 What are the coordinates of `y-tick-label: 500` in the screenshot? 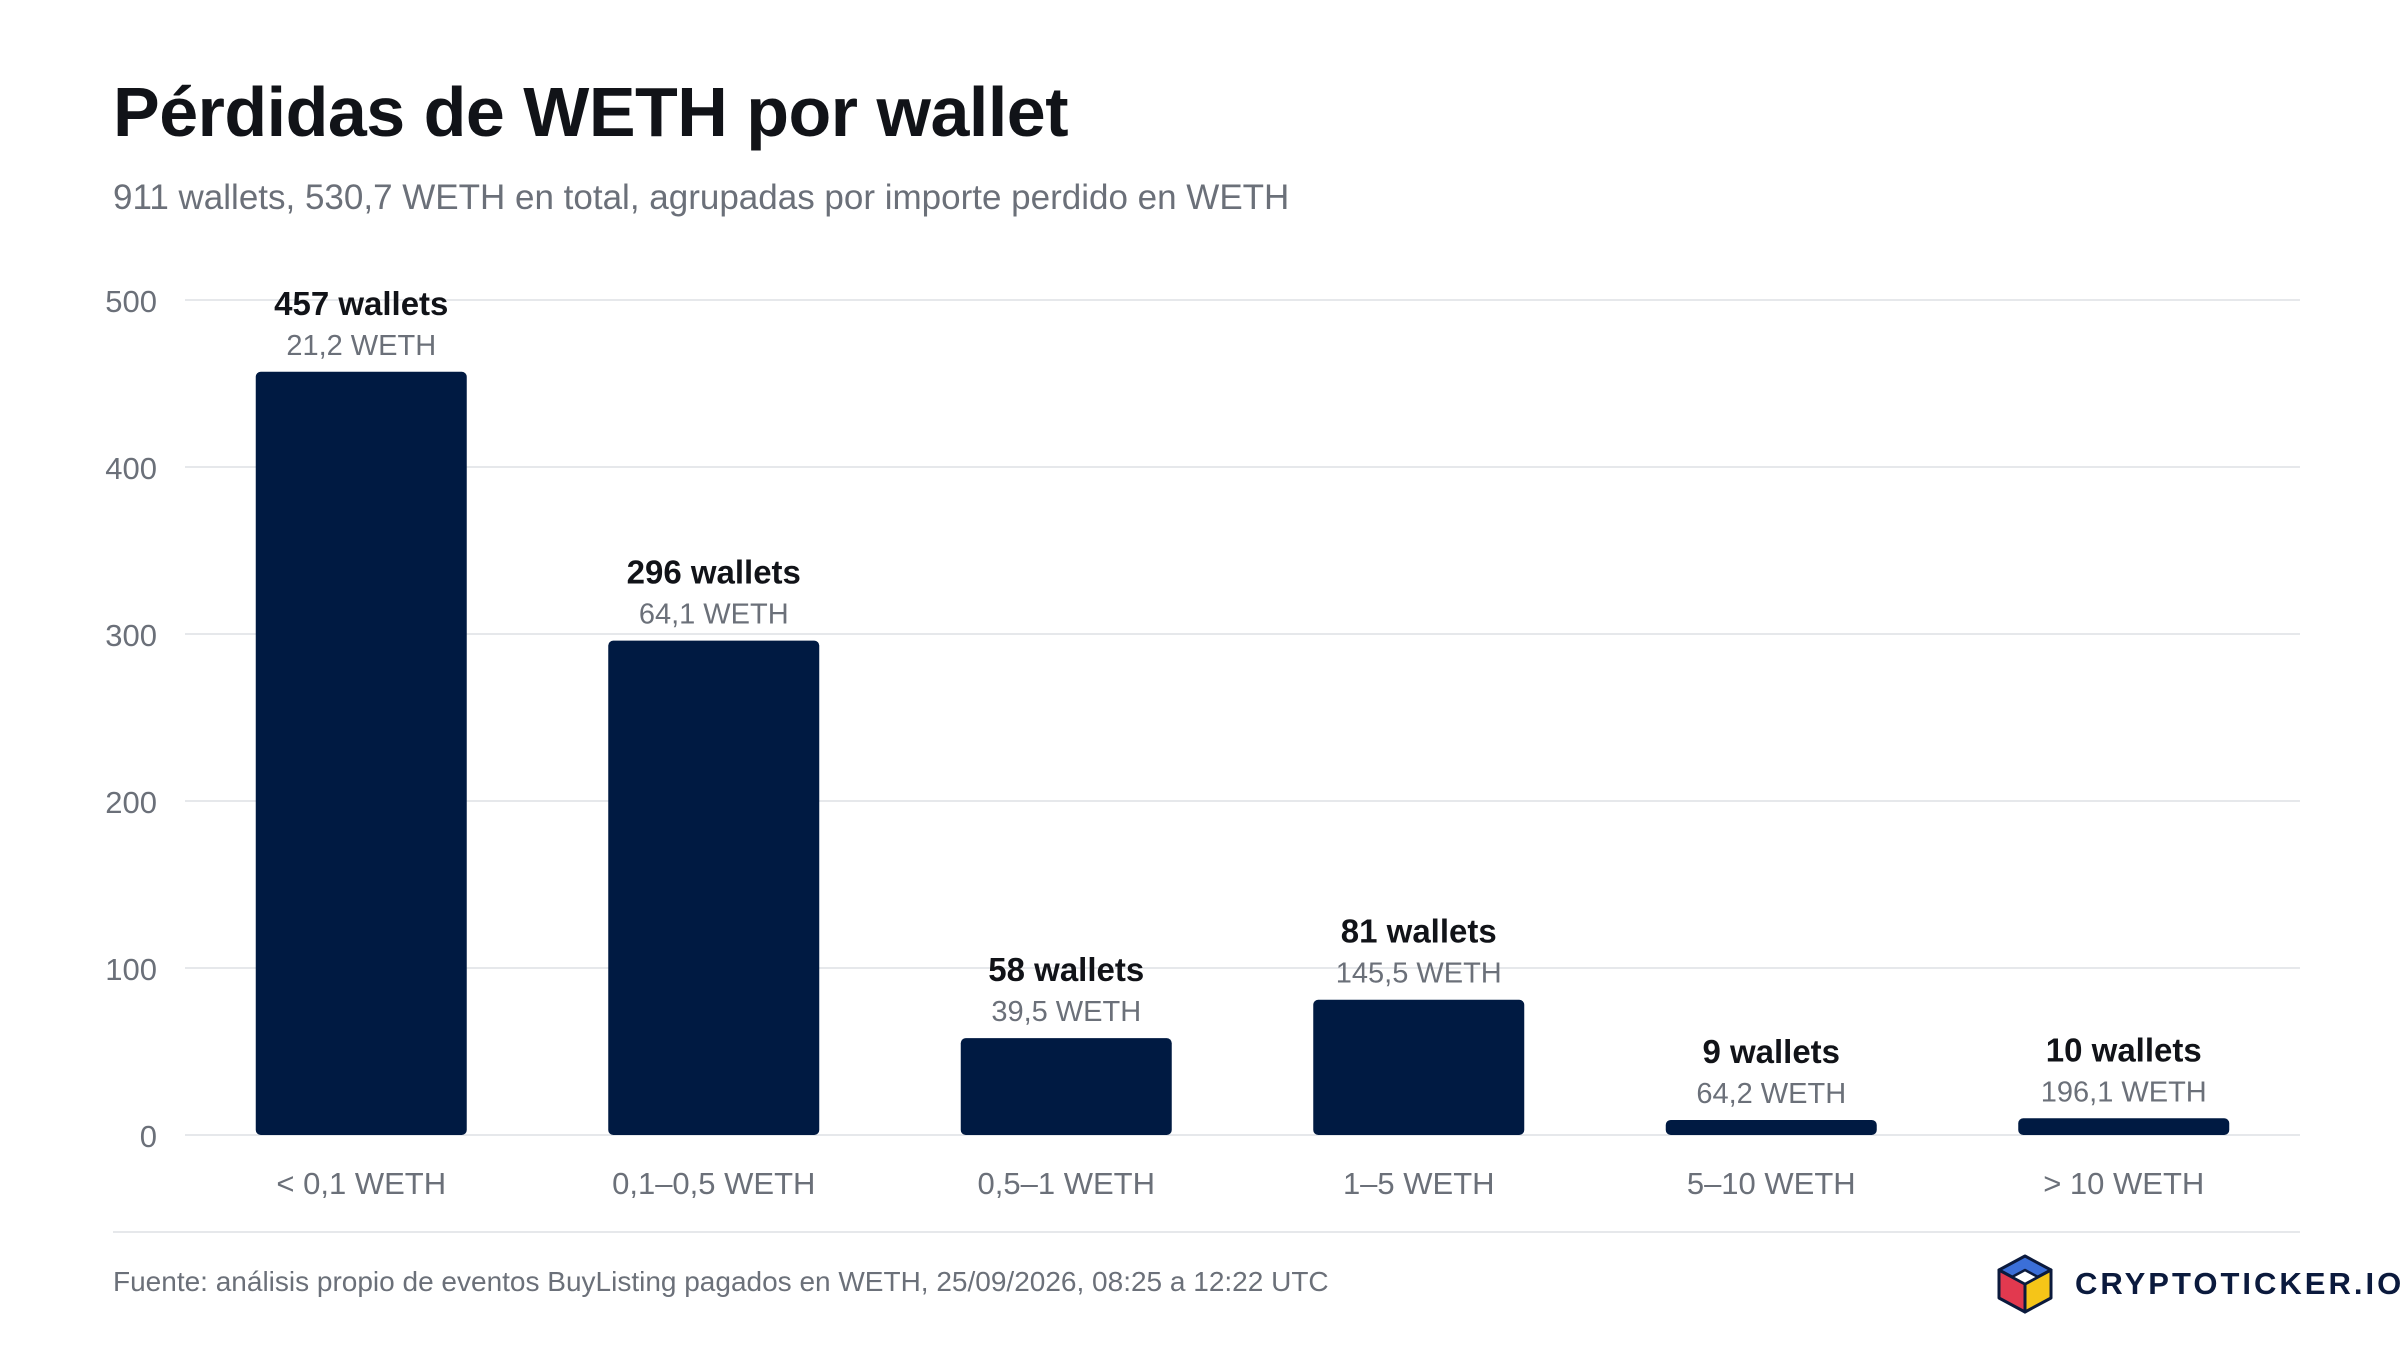 It's located at (131, 301).